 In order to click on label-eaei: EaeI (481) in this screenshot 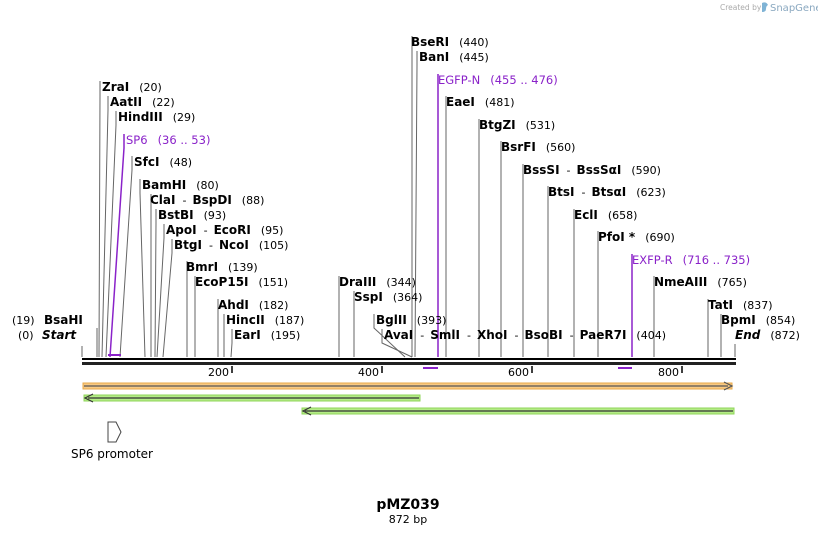, I will do `click(480, 102)`.